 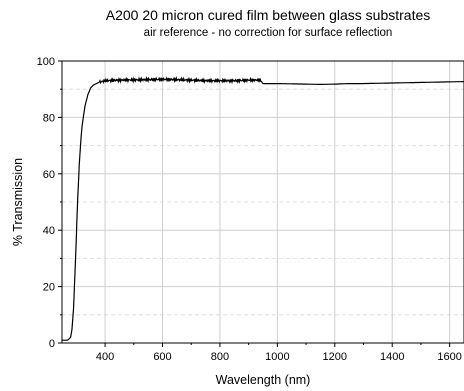 What do you see at coordinates (49, 288) in the screenshot?
I see `y-tick-label: 20` at bounding box center [49, 288].